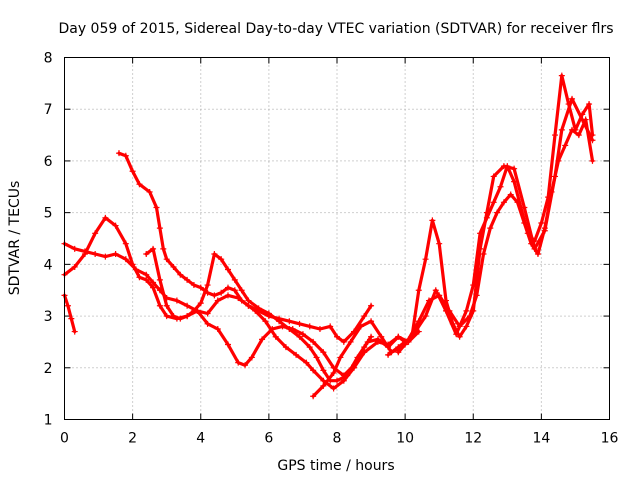  I want to click on x-tick-labels: 0 2 4 6 8 10 12 14 16, so click(339, 439).